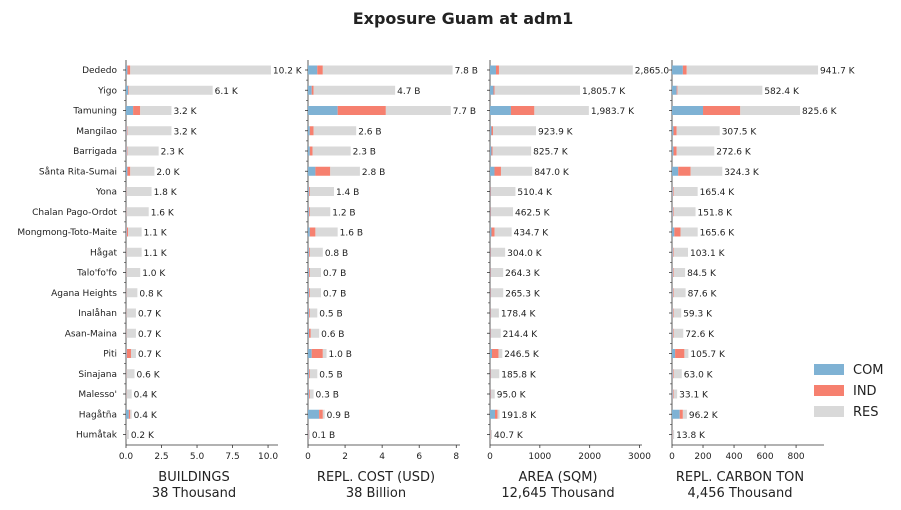 Image resolution: width=901 pixels, height=510 pixels. What do you see at coordinates (364, 153) in the screenshot?
I see `data-label: 2.3 B` at bounding box center [364, 153].